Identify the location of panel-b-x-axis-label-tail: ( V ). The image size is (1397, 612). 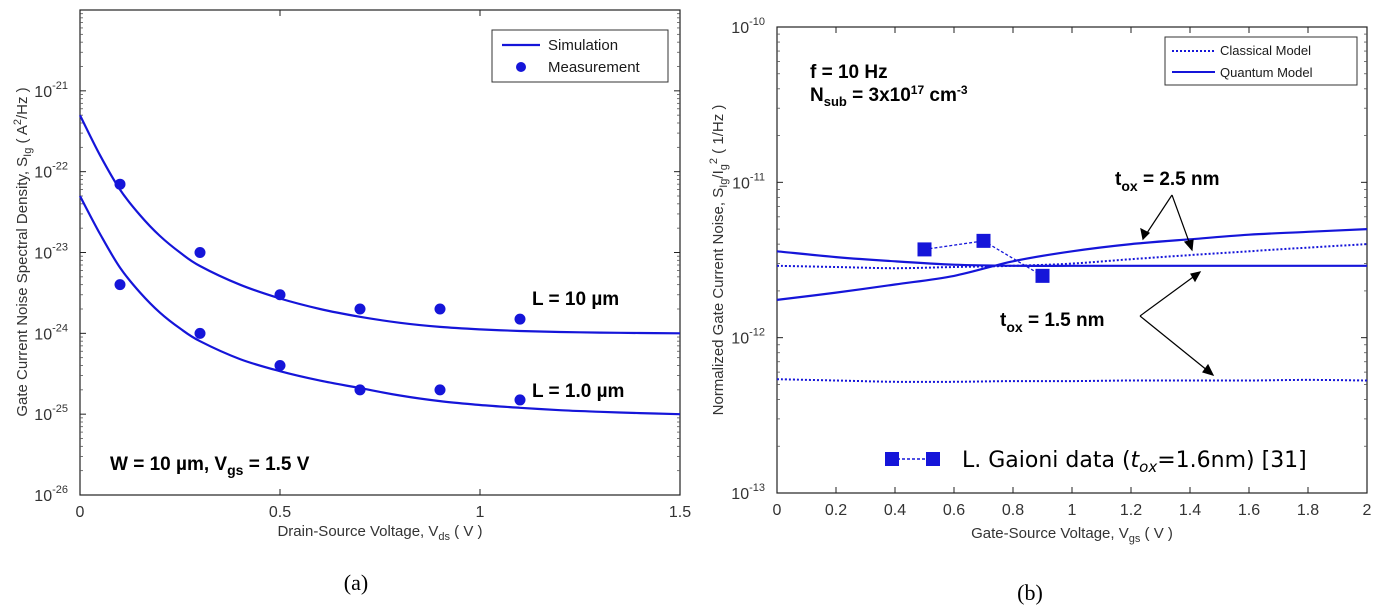
(1156, 533).